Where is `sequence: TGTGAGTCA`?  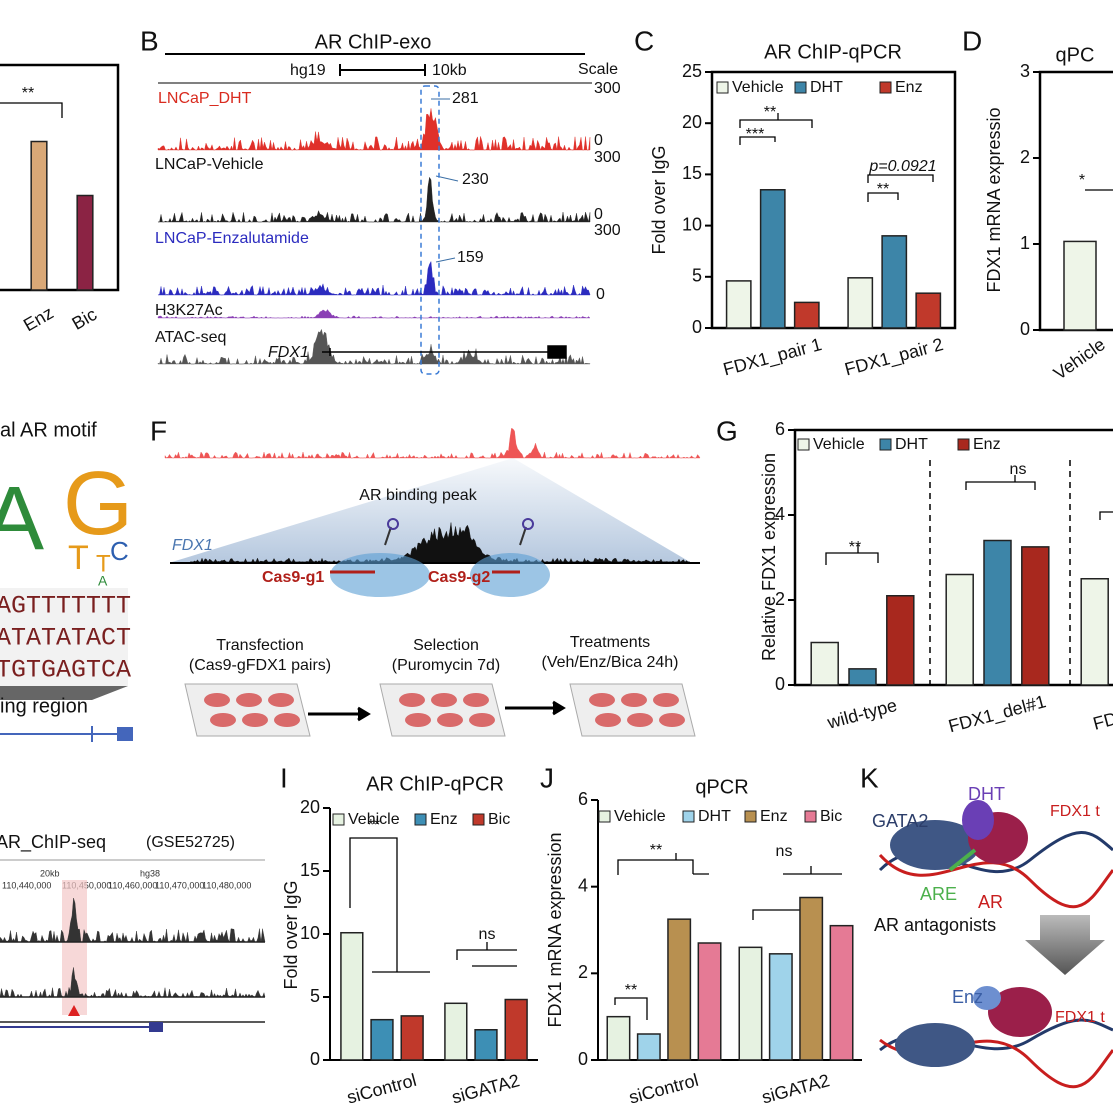 sequence: TGTGAGTCA is located at coordinates (65, 670).